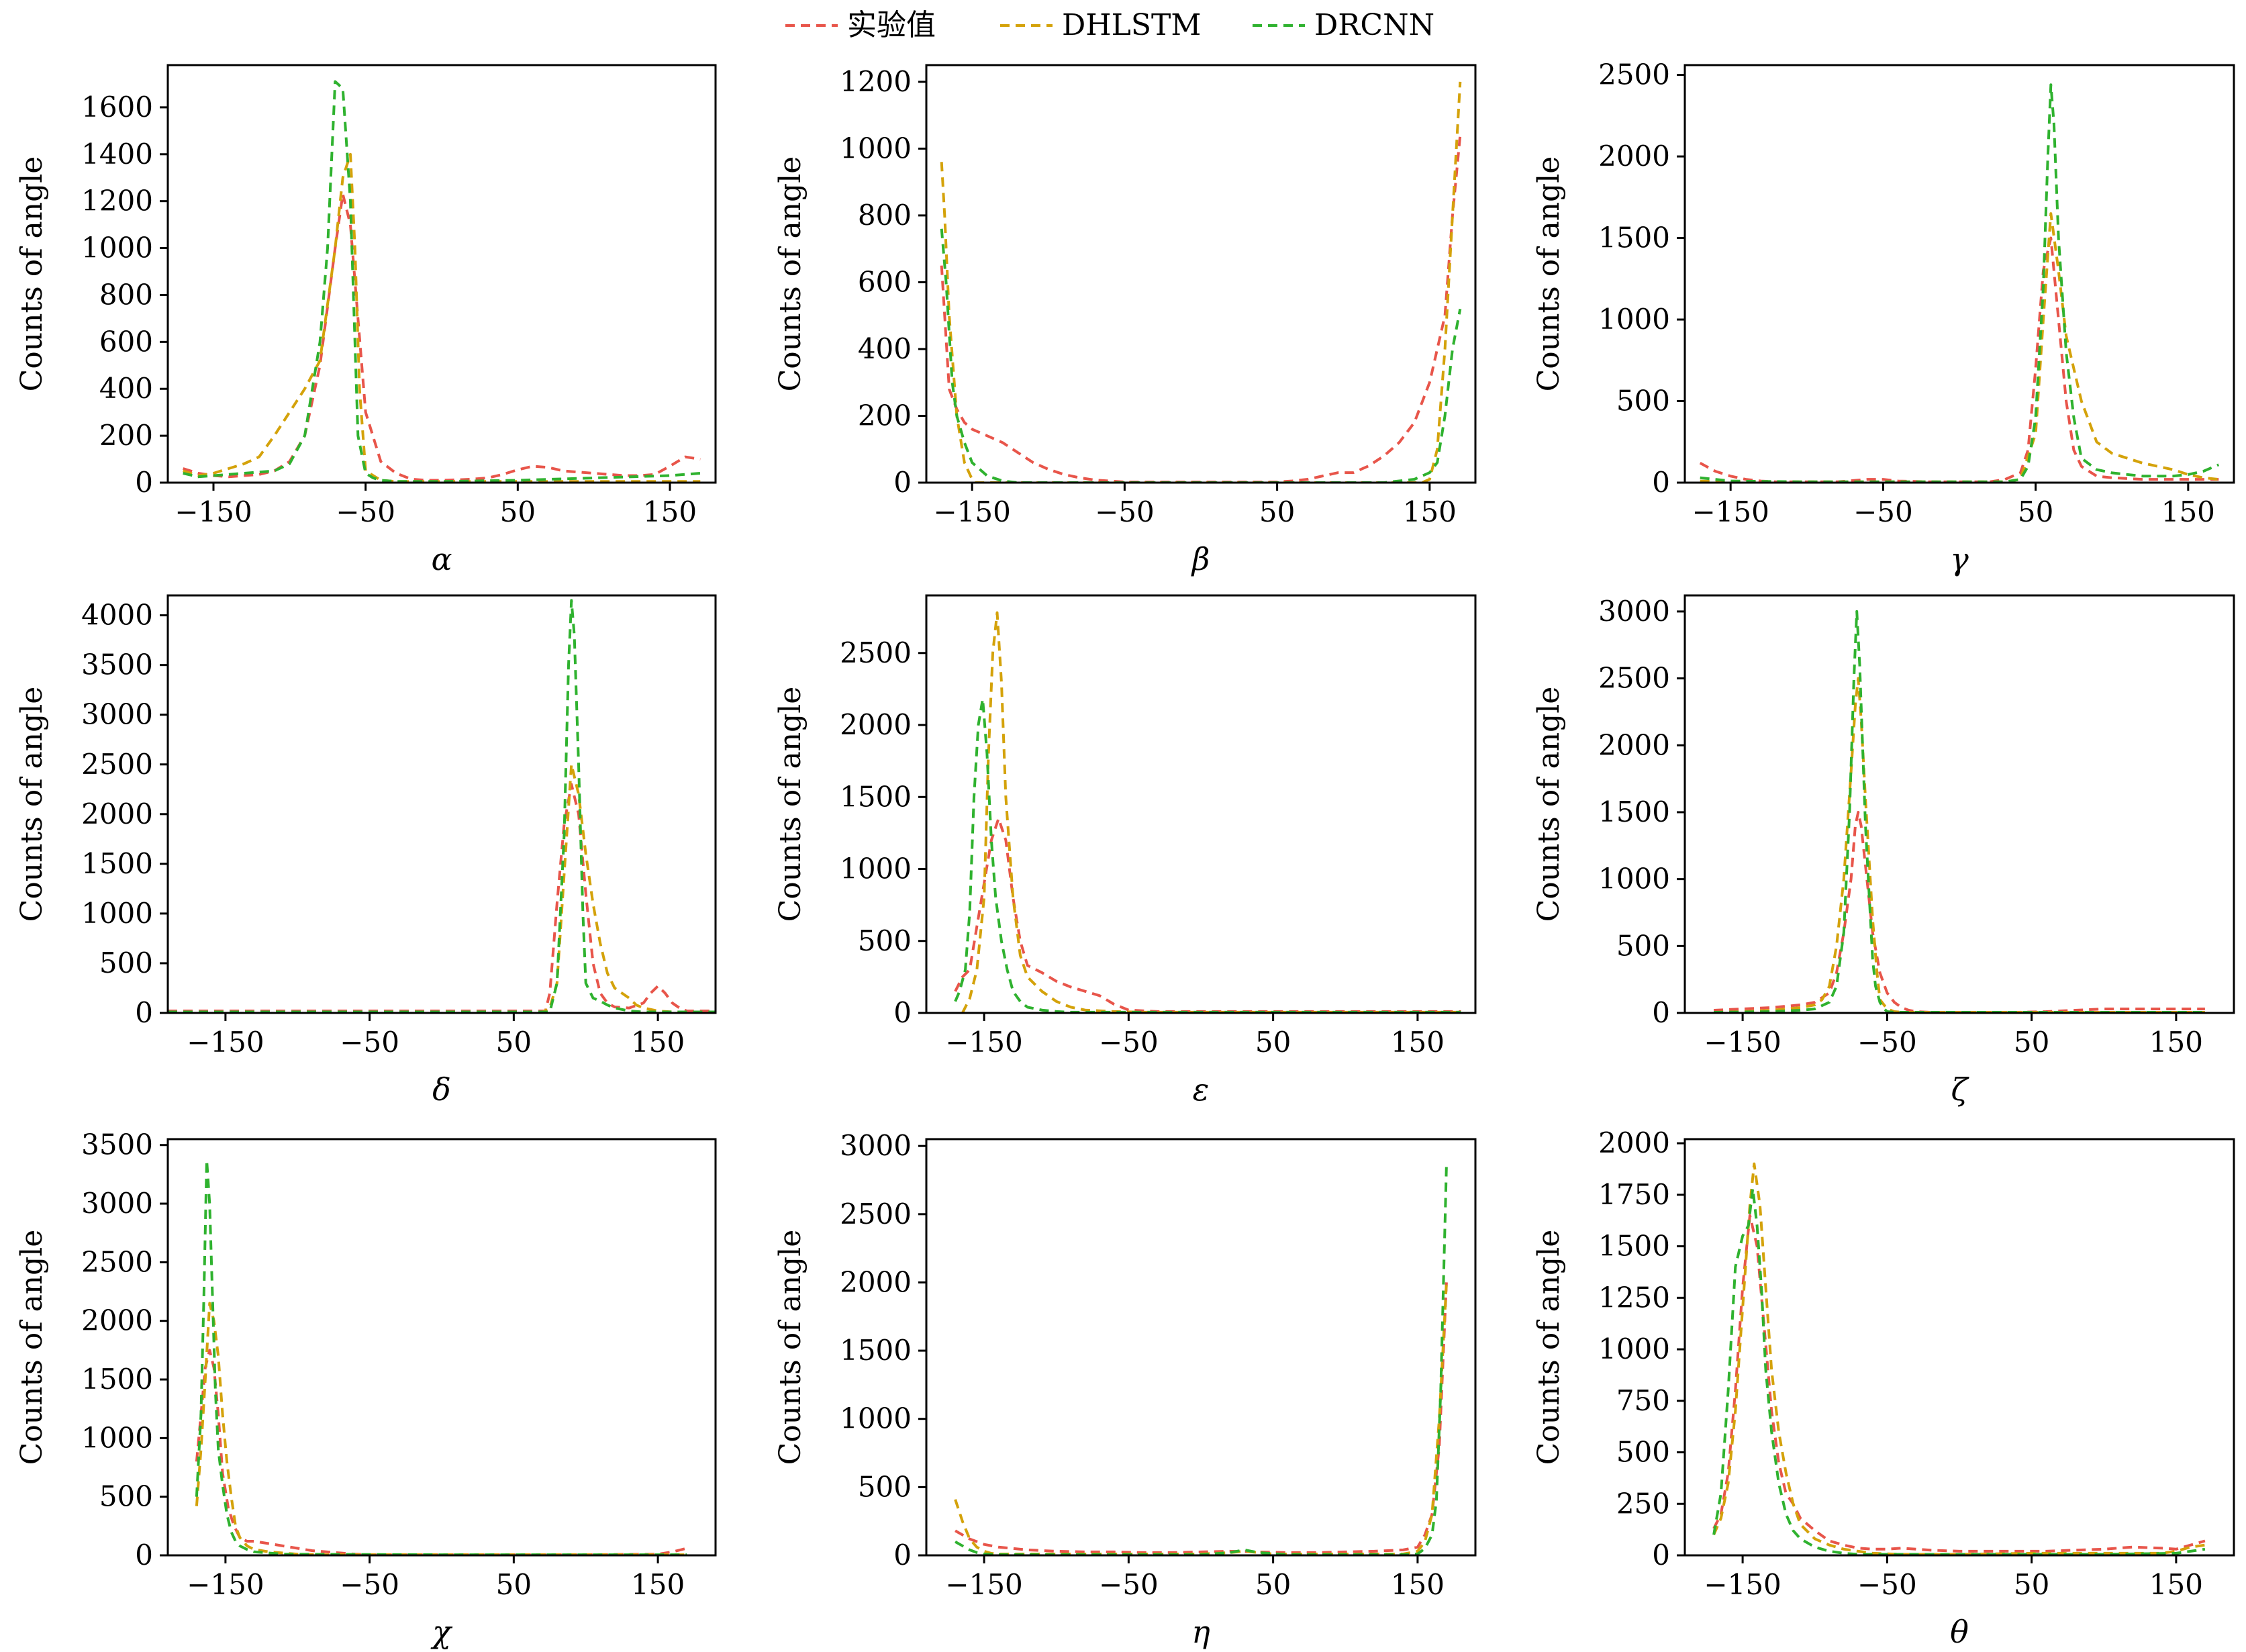  I want to click on x-axis-label: ε, so click(1201, 1090).